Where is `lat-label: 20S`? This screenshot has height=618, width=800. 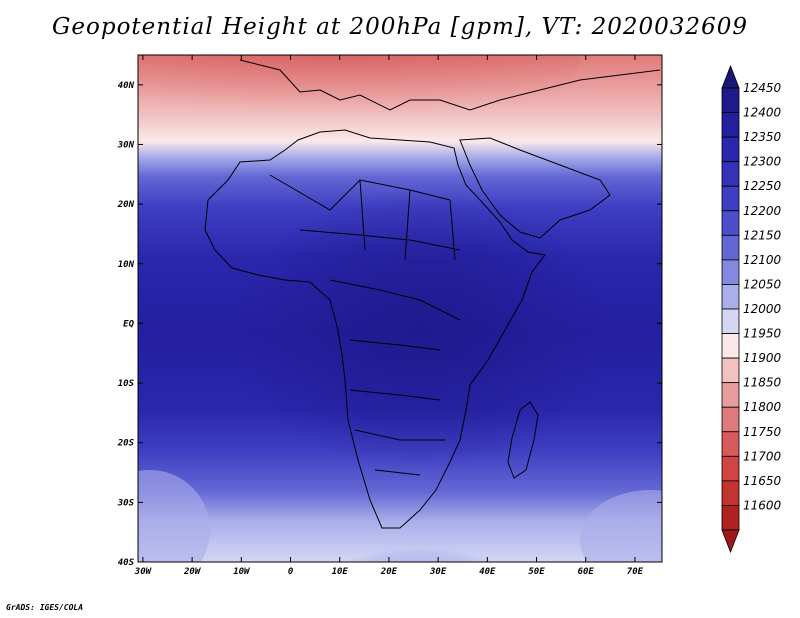
lat-label: 20S is located at coordinates (126, 444).